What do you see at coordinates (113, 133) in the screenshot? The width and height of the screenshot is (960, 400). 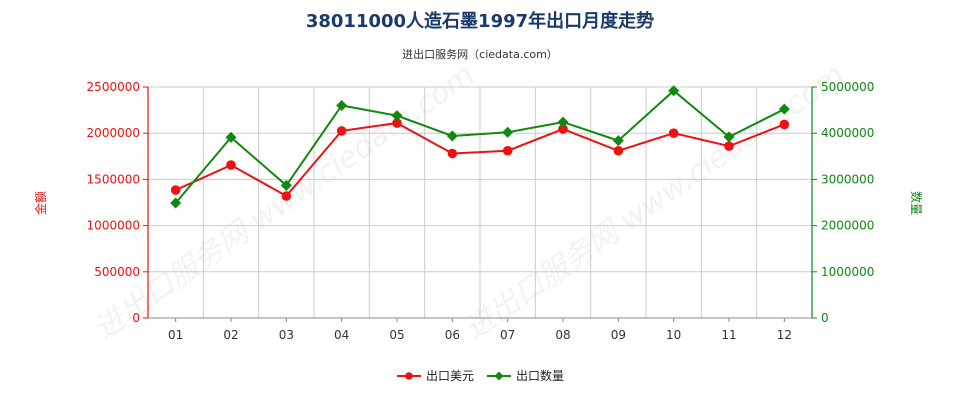 I see `left-tick-label: 2000000` at bounding box center [113, 133].